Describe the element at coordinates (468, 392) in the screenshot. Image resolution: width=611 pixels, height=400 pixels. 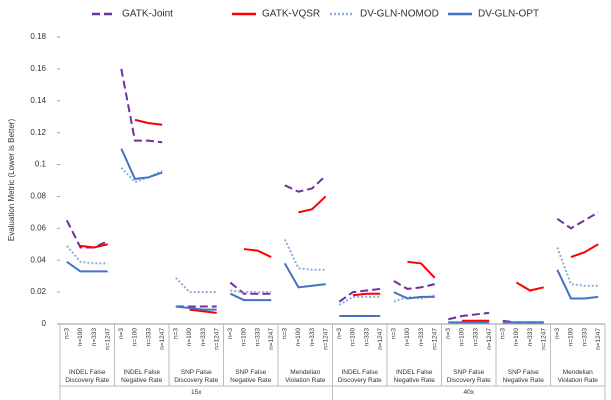
I see `supergroup-label: 40x` at that location.